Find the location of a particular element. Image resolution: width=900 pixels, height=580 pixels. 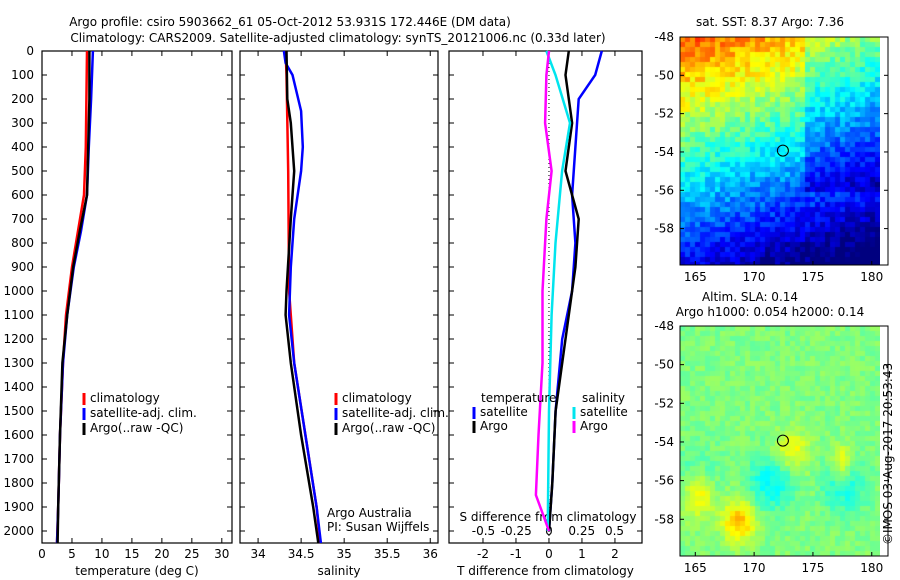

salinity-series-satelliteadjclim is located at coordinates (302, 297).